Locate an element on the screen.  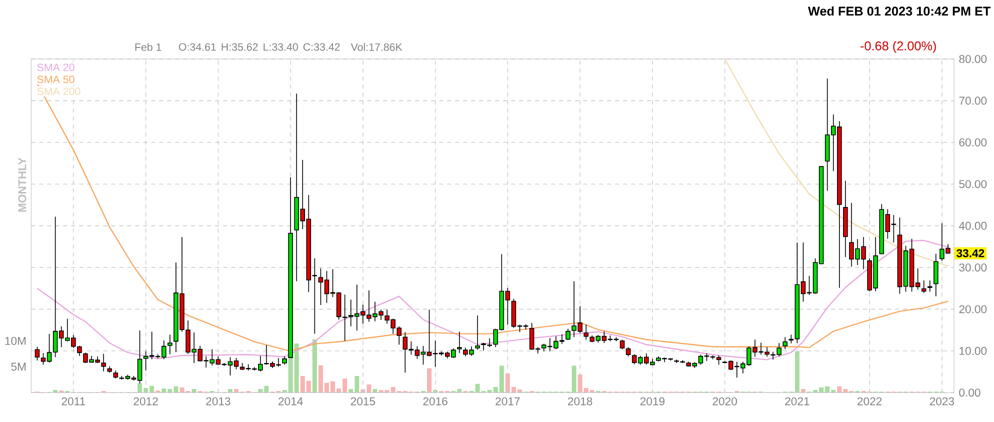
text: Wed FEB 01 2023 10:42 PM ET is located at coordinates (899, 11).